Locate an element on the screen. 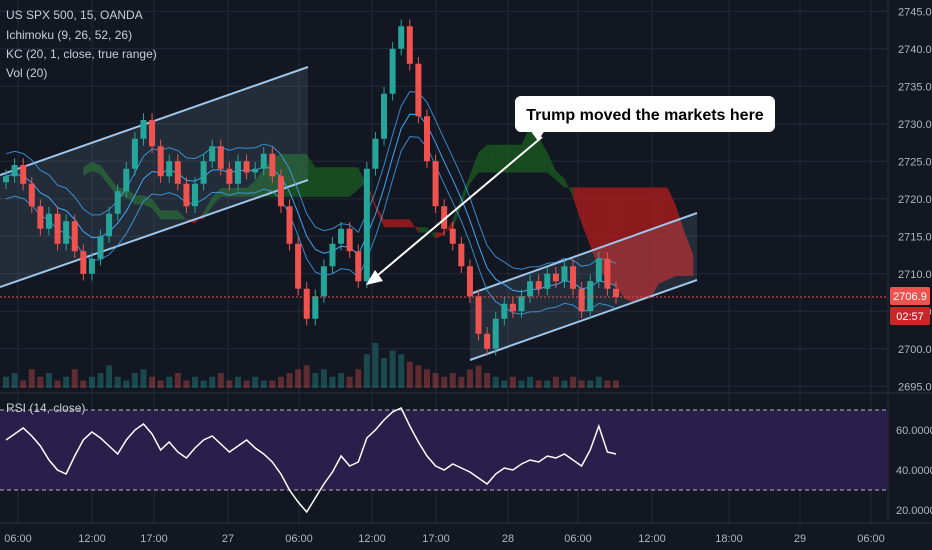 This screenshot has height=550, width=932. legend-ichimoku: Ichimoku (9, 26, 52, 26) is located at coordinates (69, 35).